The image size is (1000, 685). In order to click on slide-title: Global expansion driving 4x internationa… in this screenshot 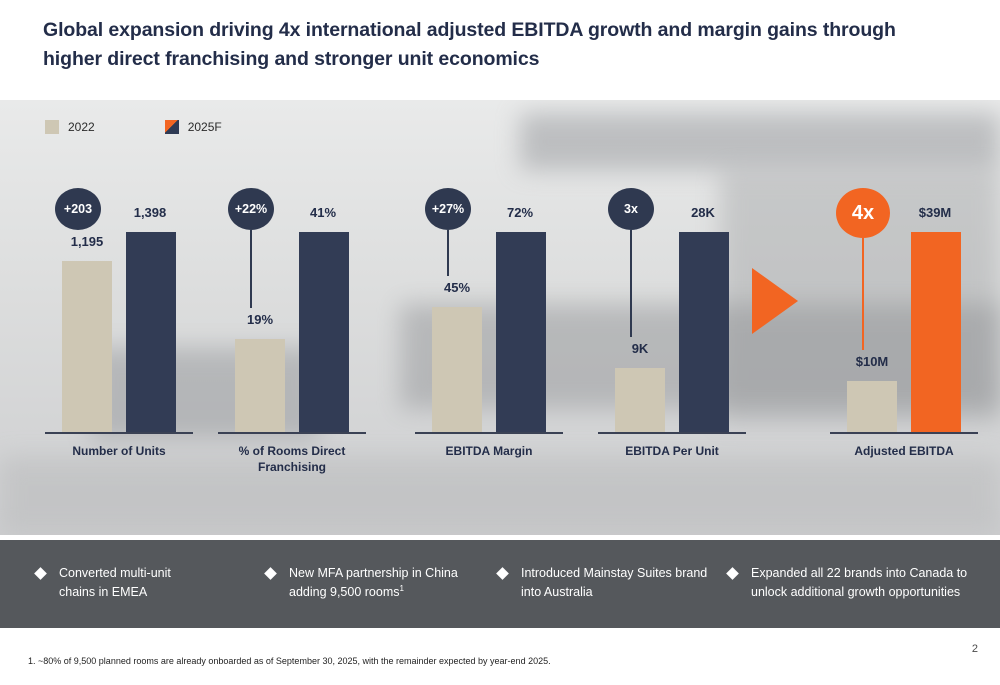, I will do `click(469, 45)`.